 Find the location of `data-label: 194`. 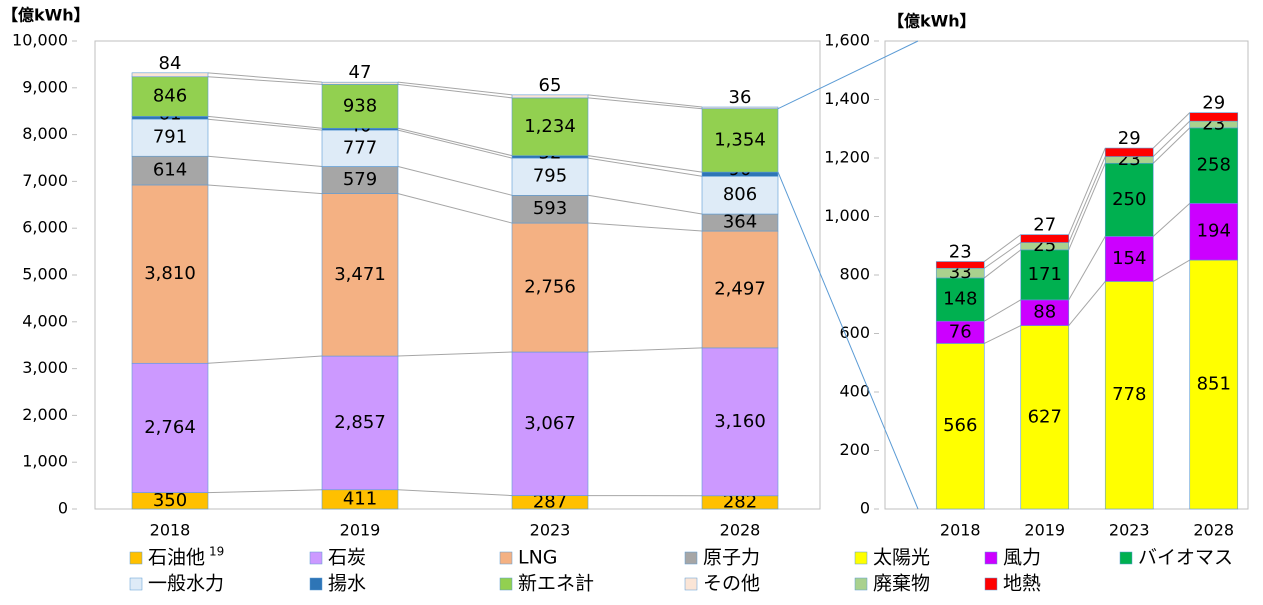

data-label: 194 is located at coordinates (1214, 231).